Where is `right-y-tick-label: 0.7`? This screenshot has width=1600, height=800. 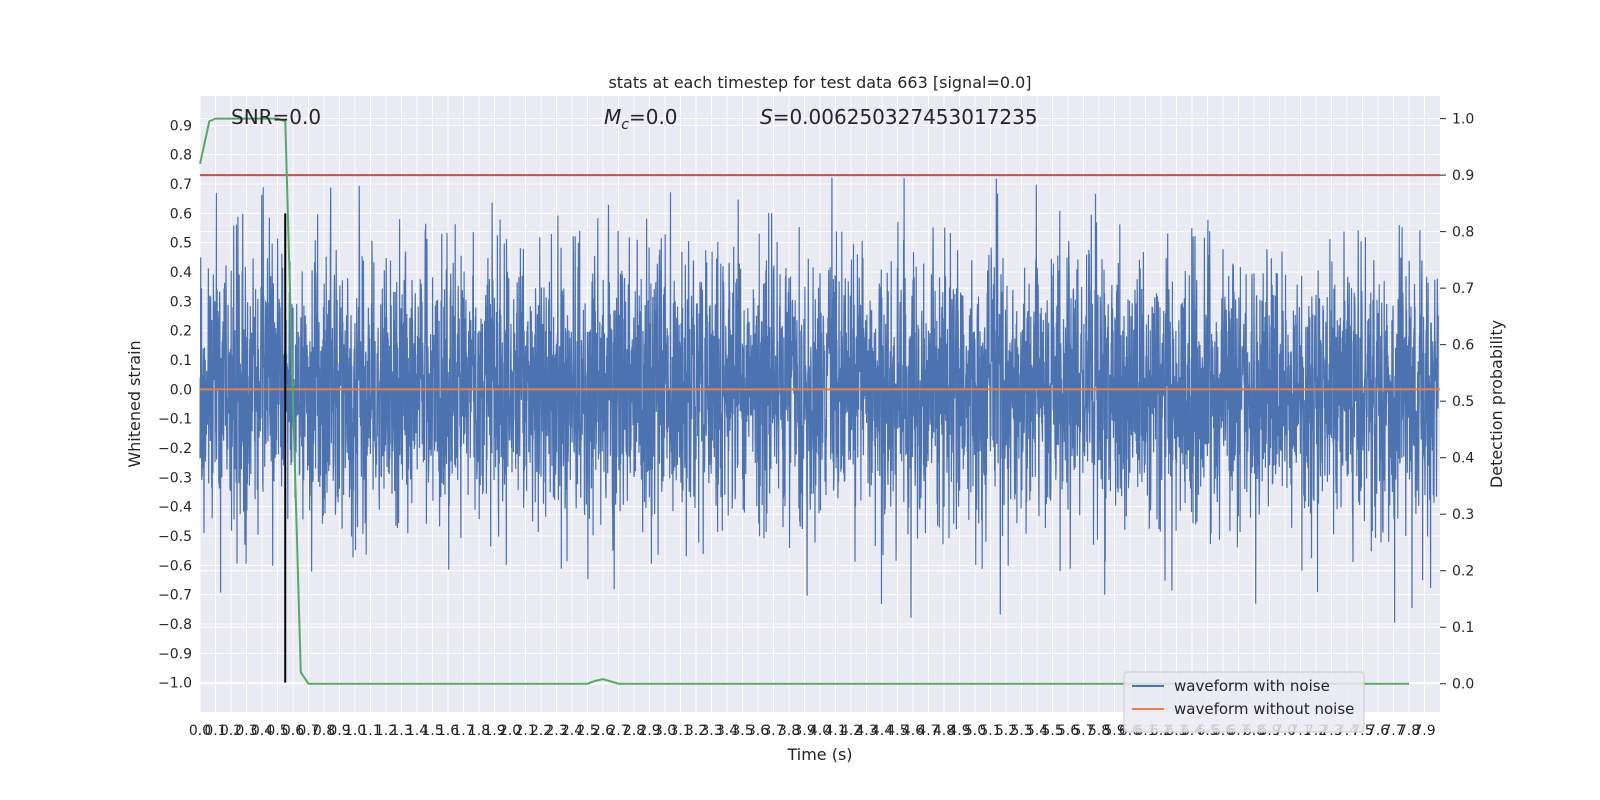 right-y-tick-label: 0.7 is located at coordinates (1463, 289).